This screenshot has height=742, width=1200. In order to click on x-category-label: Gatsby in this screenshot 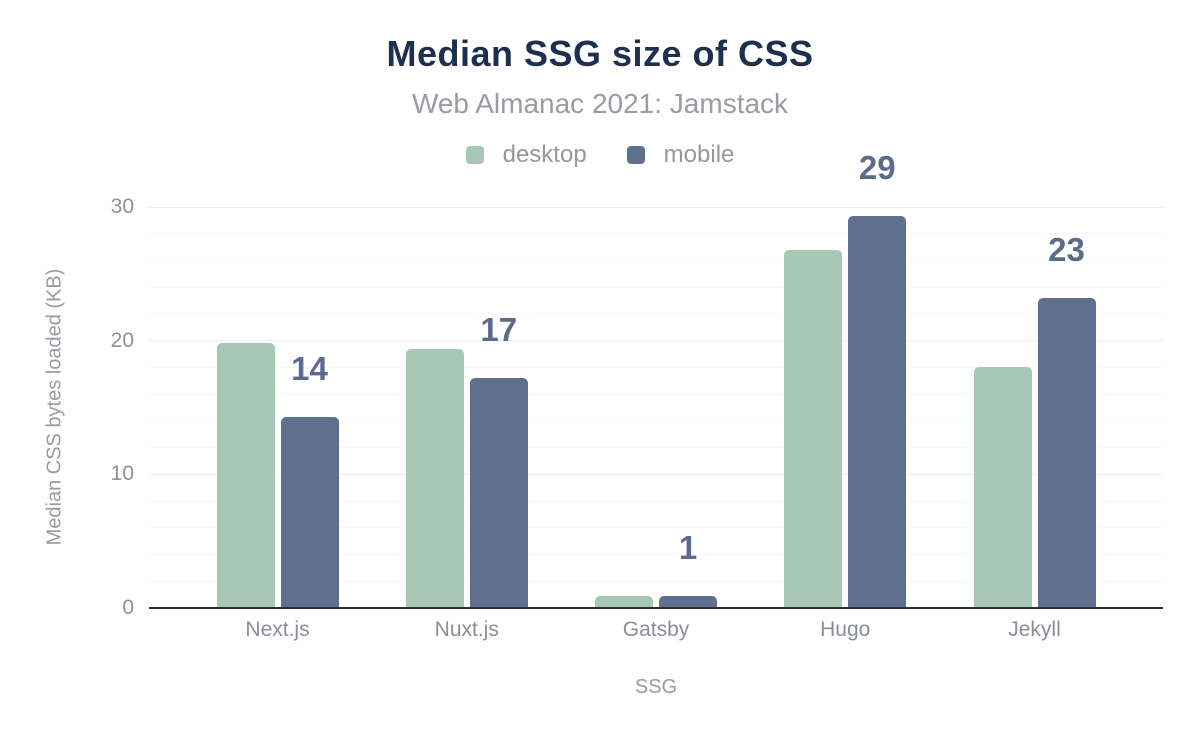, I will do `click(656, 629)`.